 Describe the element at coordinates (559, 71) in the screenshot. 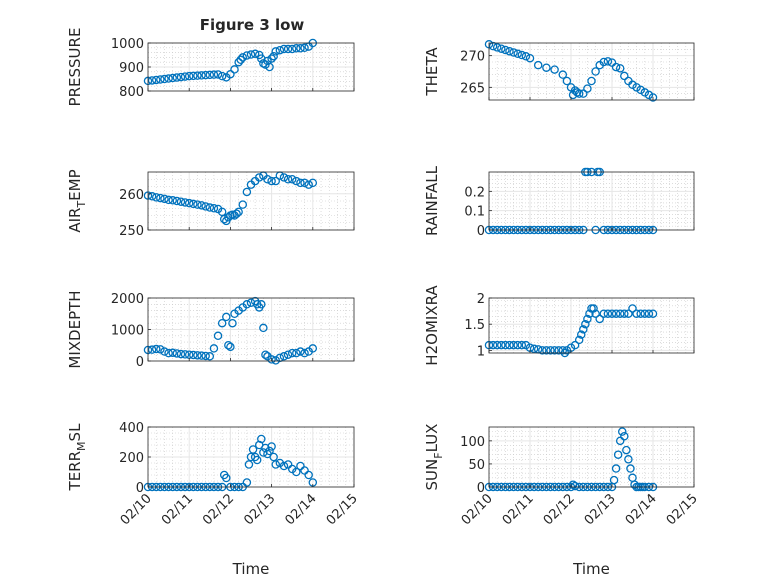

I see `subplot-2: 265 270 THETA` at that location.